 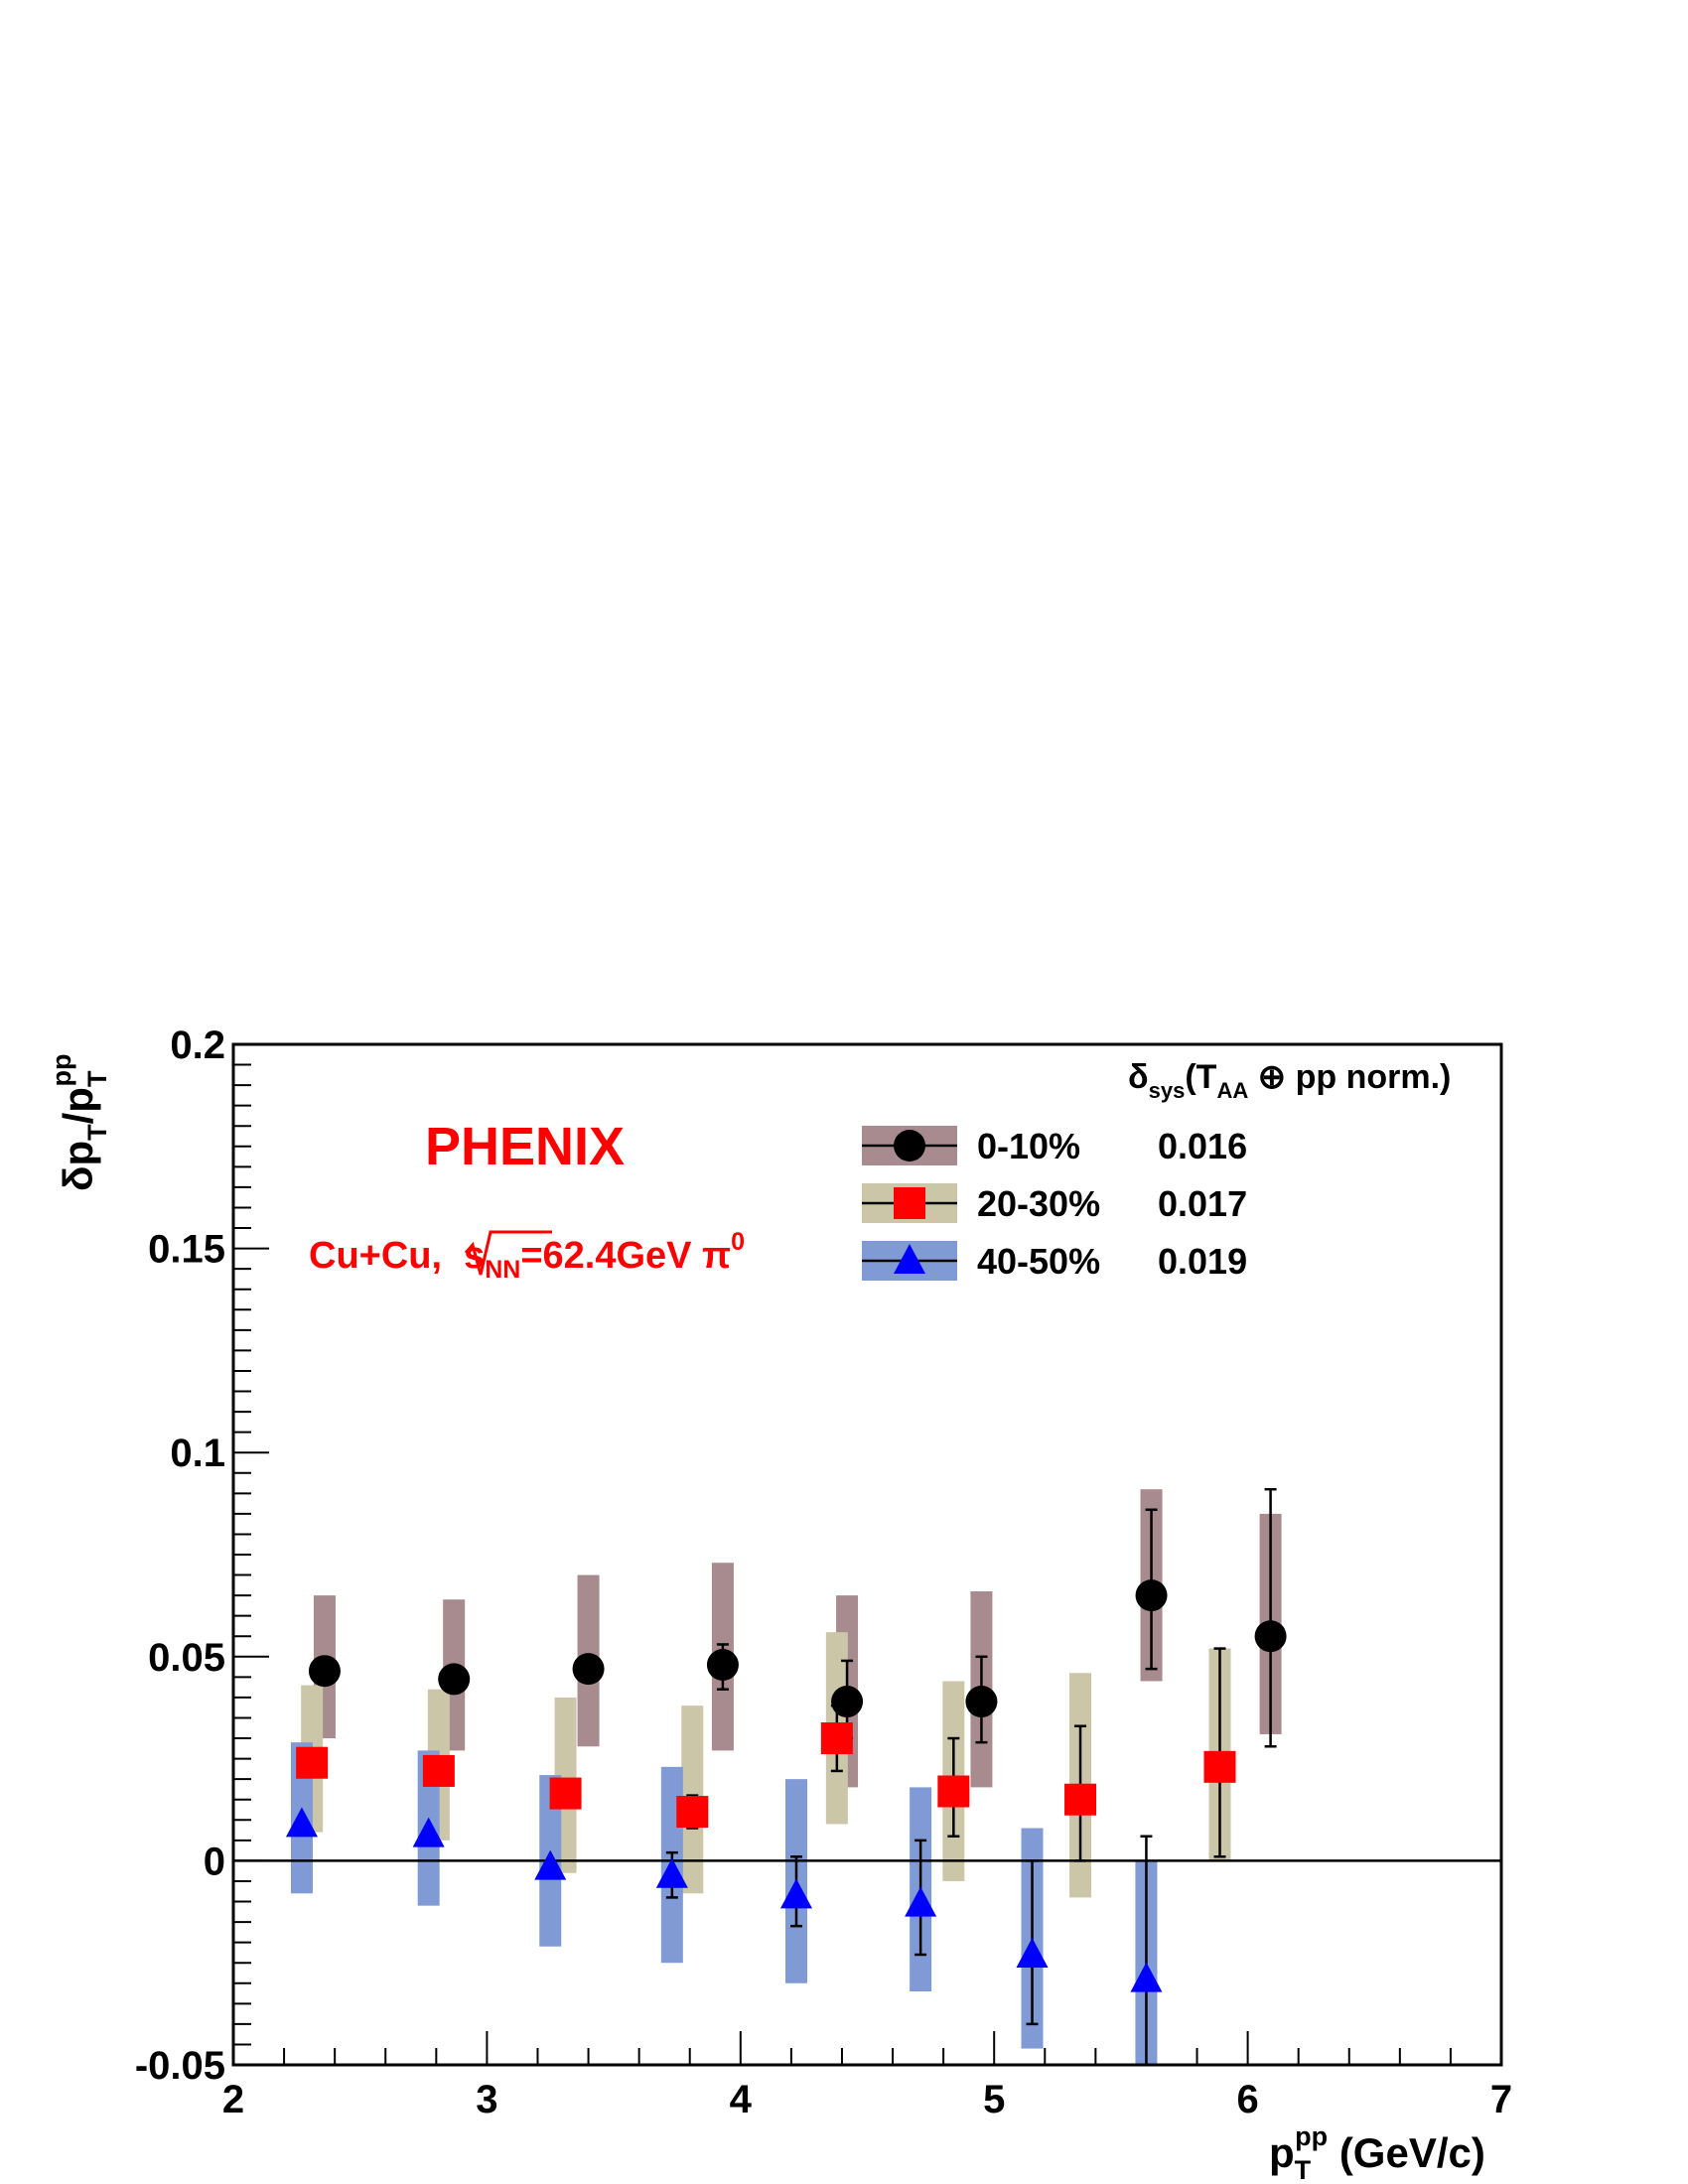 What do you see at coordinates (1202, 1203) in the screenshot?
I see `legend-norm-value: 0.017` at bounding box center [1202, 1203].